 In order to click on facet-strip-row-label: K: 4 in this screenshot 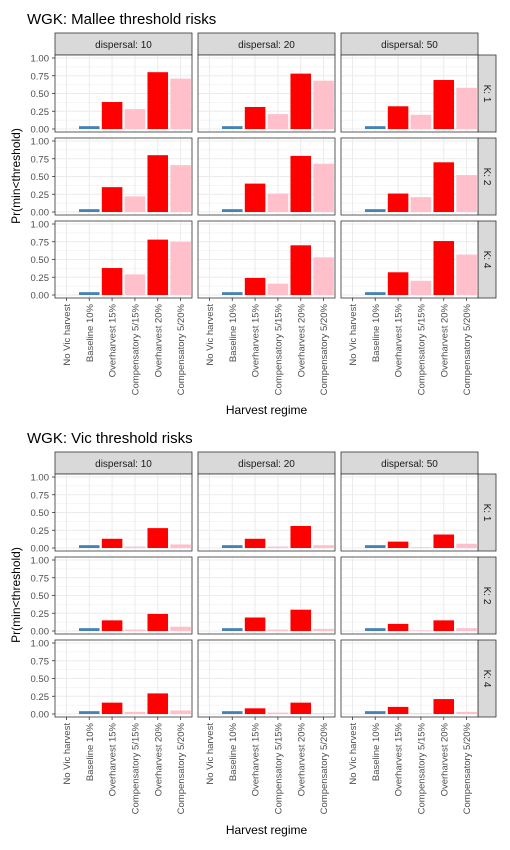, I will do `click(486, 679)`.